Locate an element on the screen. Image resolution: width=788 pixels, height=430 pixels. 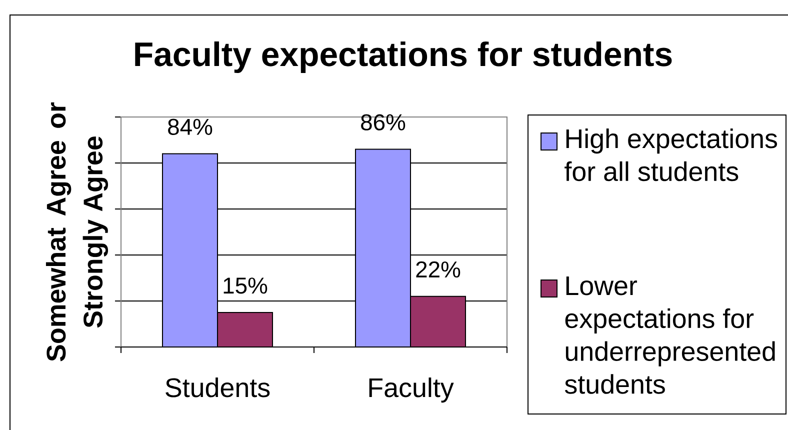
data-label: 22% is located at coordinates (438, 269).